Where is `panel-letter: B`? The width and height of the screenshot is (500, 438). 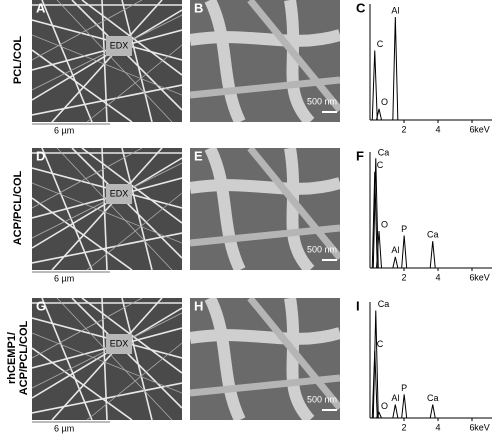 panel-letter: B is located at coordinates (198, 7).